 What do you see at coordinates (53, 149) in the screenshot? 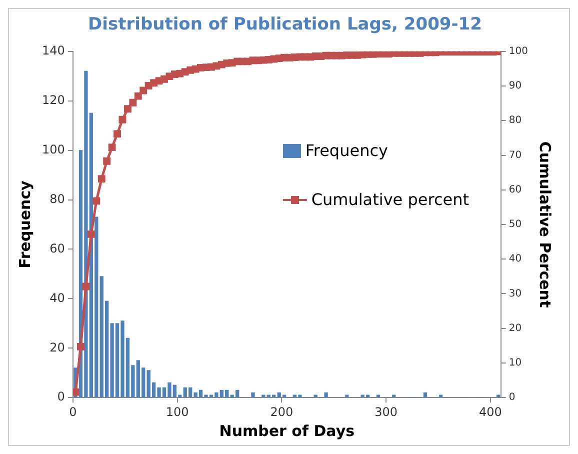
I see `y-tick-label: 100` at bounding box center [53, 149].